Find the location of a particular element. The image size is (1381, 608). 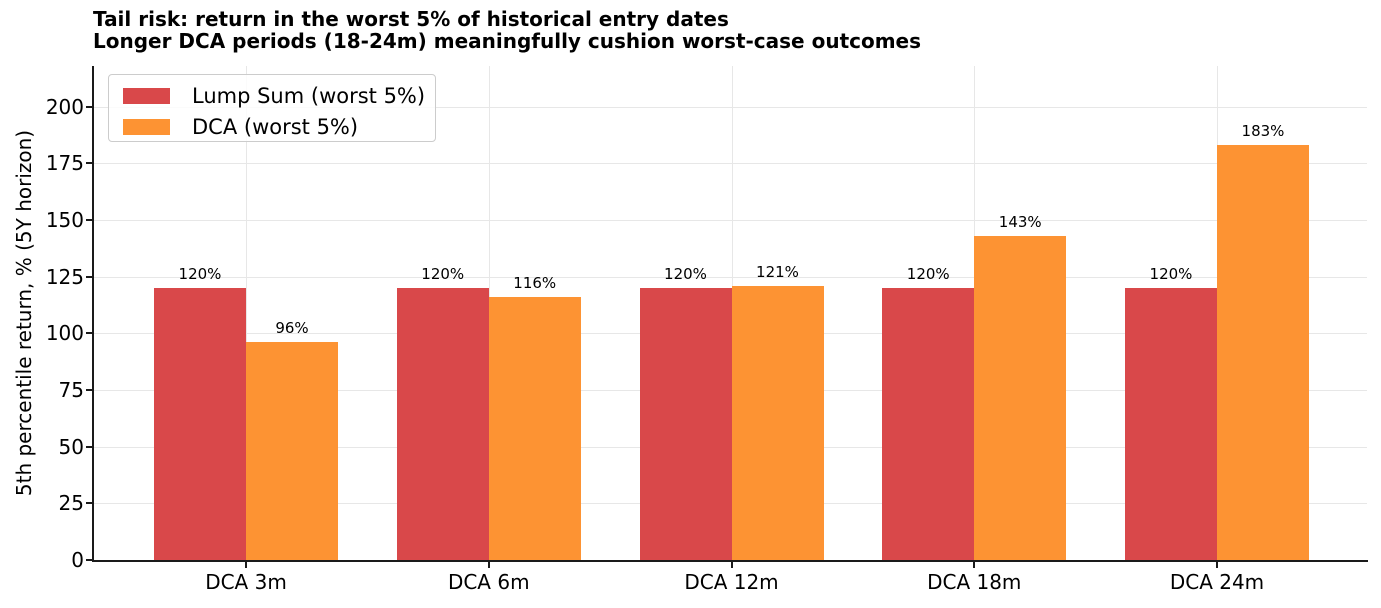

x-tick-label: DCA 18m is located at coordinates (974, 582).